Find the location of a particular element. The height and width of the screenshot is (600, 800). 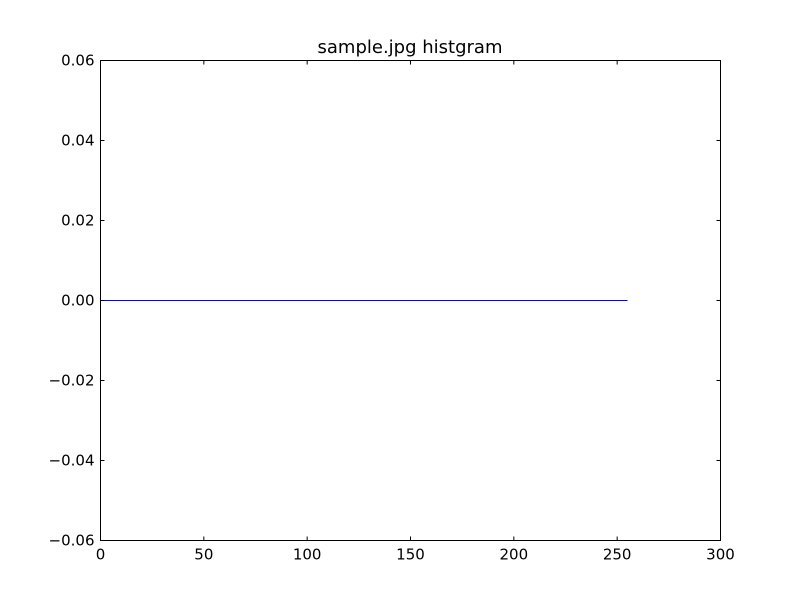

x-tick-label: 50 is located at coordinates (203, 555).